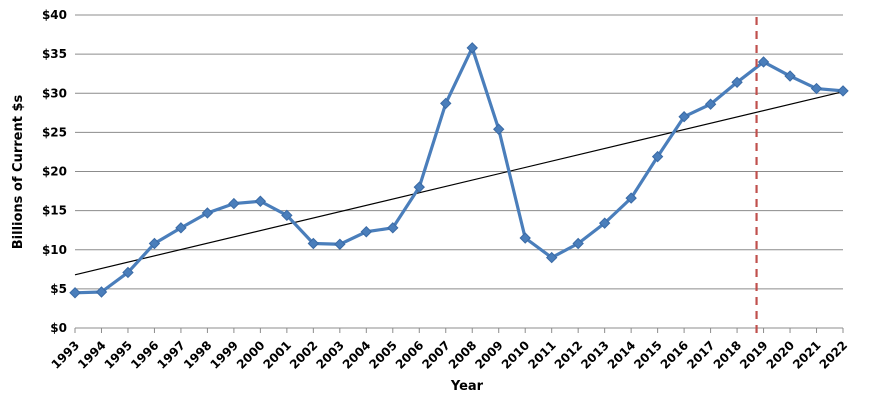 The image size is (870, 408). I want to click on x-tick-label: 2005, so click(383, 355).